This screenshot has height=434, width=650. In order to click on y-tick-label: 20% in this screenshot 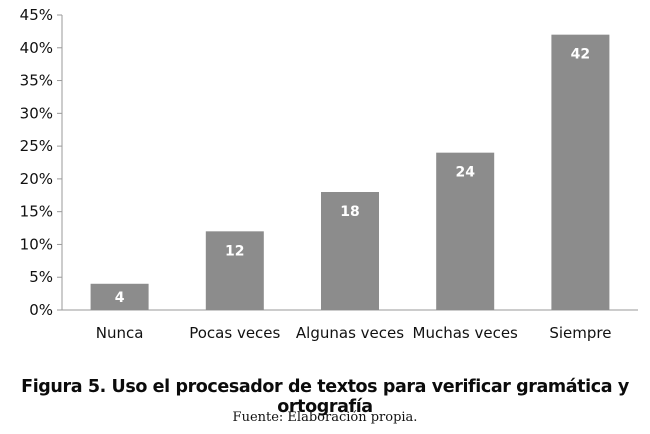, I will do `click(36, 179)`.